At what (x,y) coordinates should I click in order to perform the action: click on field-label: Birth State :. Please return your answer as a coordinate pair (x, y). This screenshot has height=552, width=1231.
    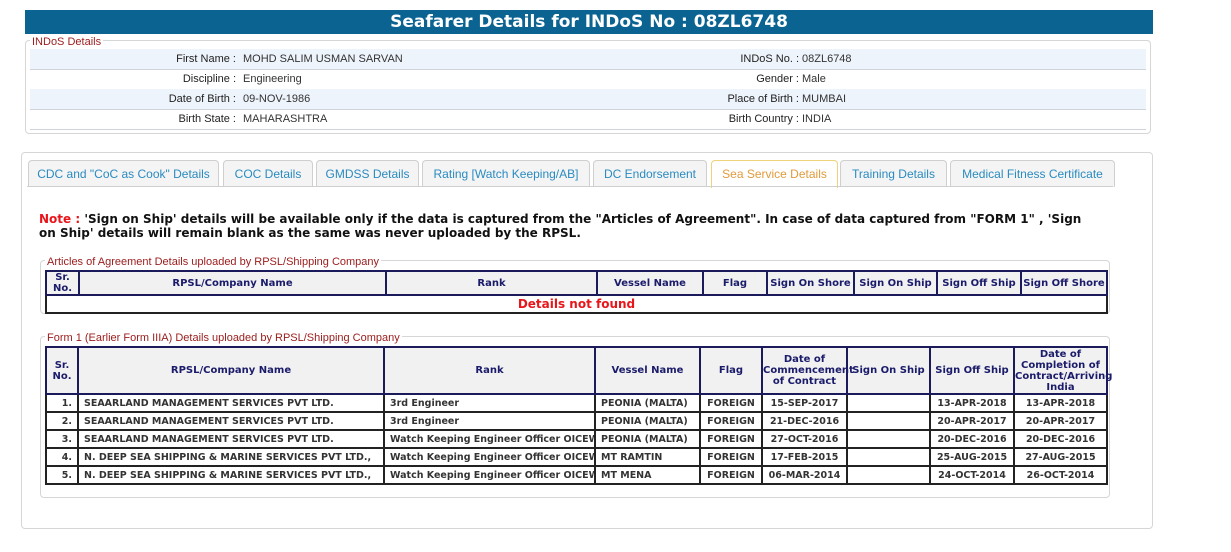
    Looking at the image, I should click on (207, 119).